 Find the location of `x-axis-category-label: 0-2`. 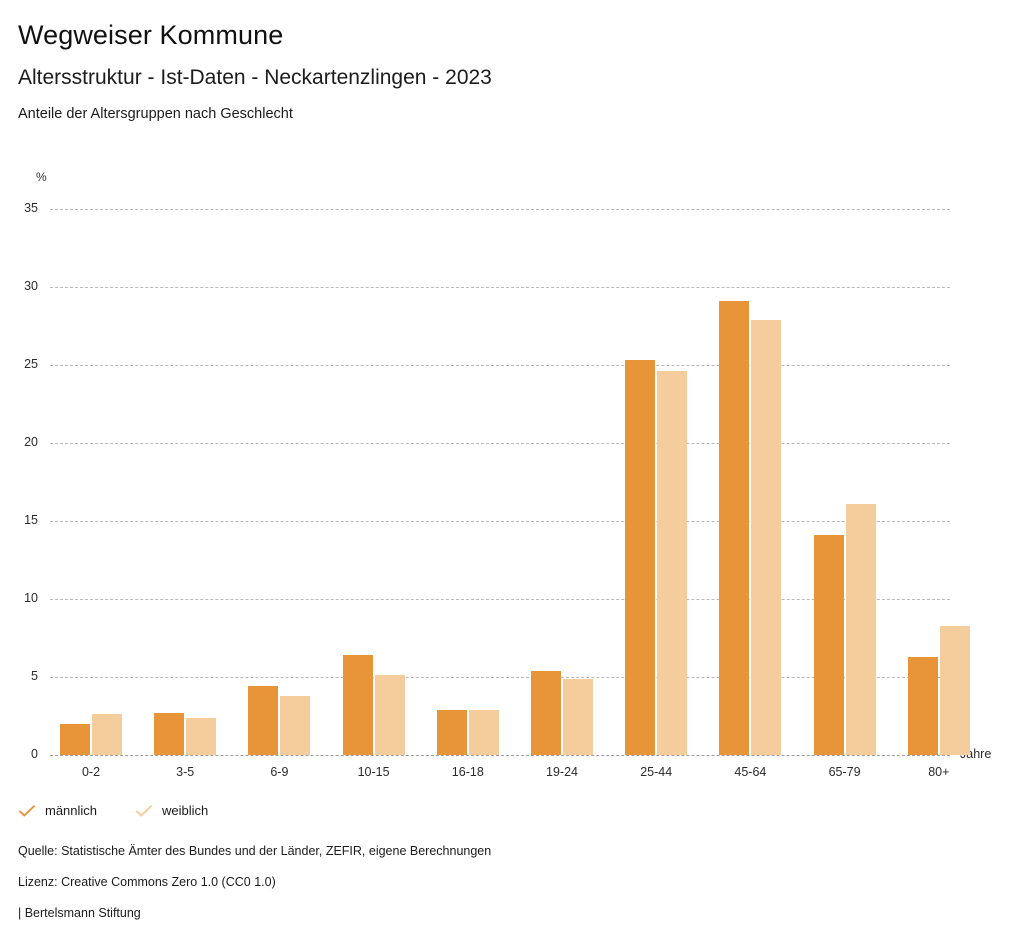

x-axis-category-label: 0-2 is located at coordinates (91, 772).